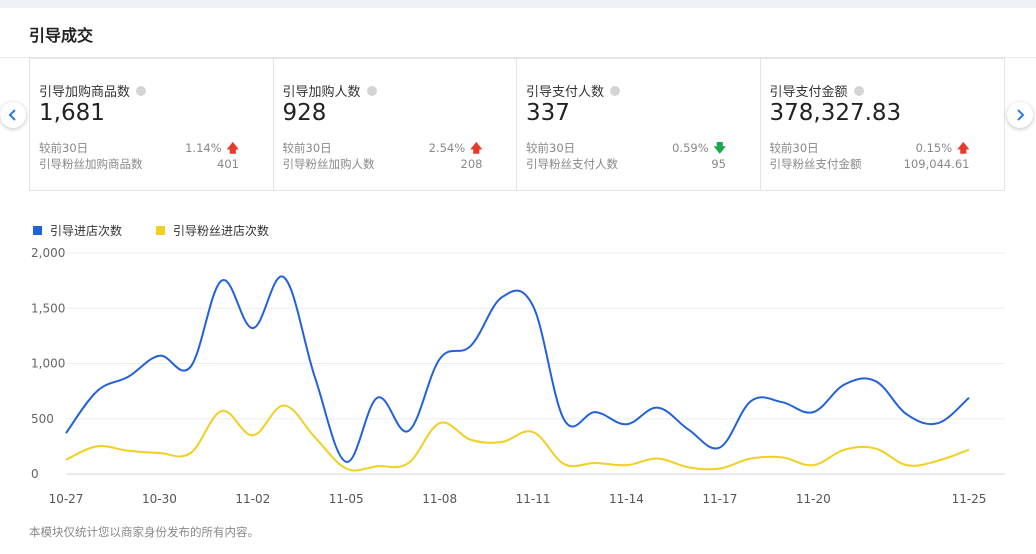  What do you see at coordinates (626, 499) in the screenshot?
I see `x-tick-label: 11-14` at bounding box center [626, 499].